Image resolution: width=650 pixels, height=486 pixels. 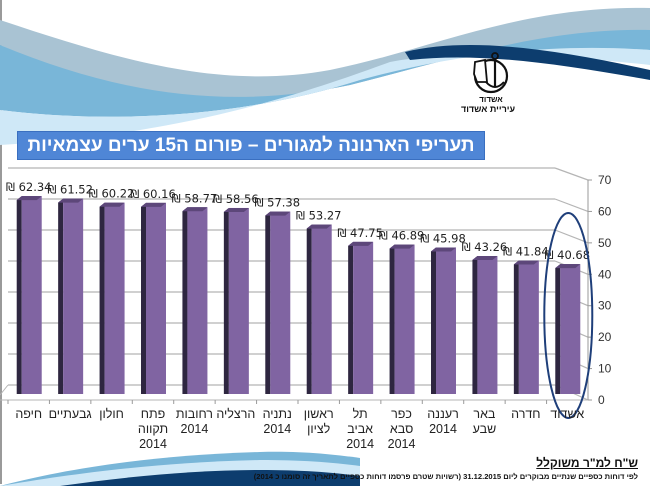 What do you see at coordinates (484, 414) in the screenshot?
I see `x-tick-label-line: באר` at bounding box center [484, 414].